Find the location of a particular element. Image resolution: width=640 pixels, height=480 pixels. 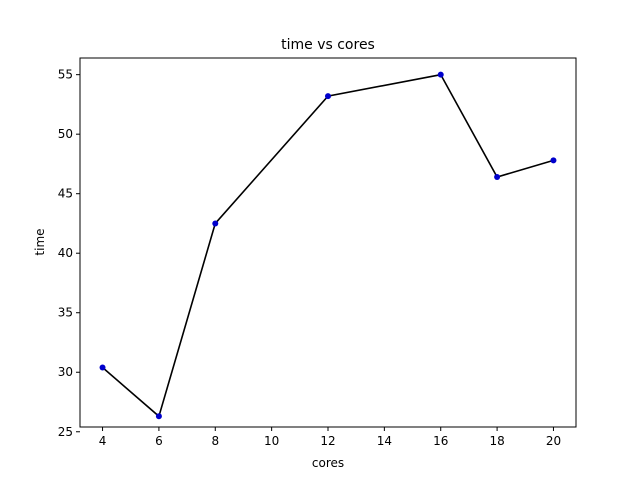

y-axis-title: time is located at coordinates (40, 241).